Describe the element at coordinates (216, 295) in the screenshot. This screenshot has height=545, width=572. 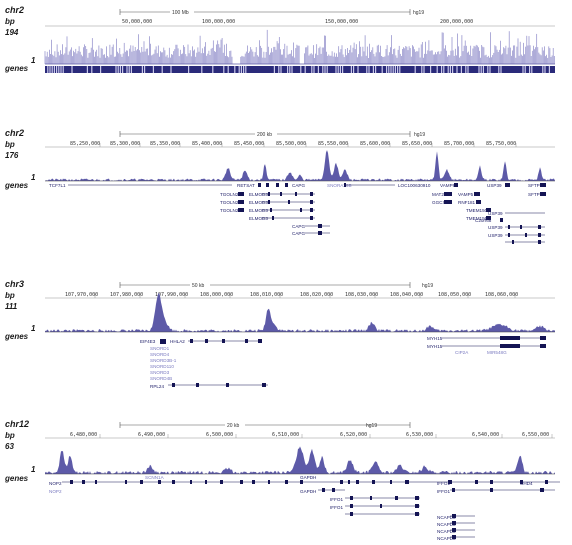
I see `tick-label: 108,000,000` at that location.